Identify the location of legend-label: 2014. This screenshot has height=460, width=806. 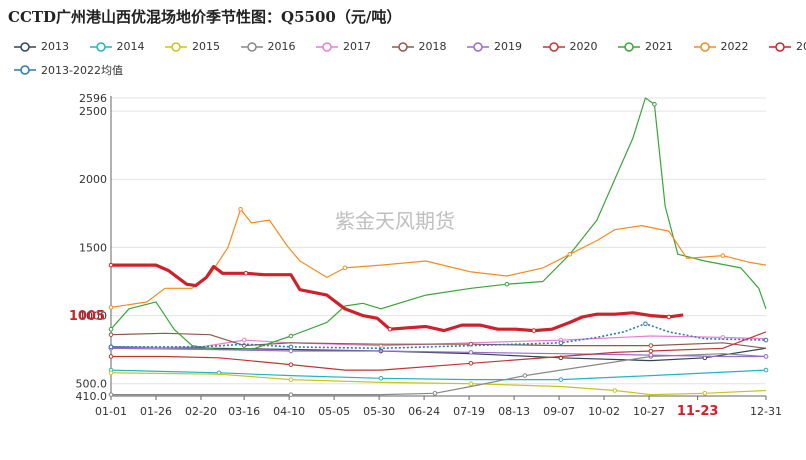
(130, 46).